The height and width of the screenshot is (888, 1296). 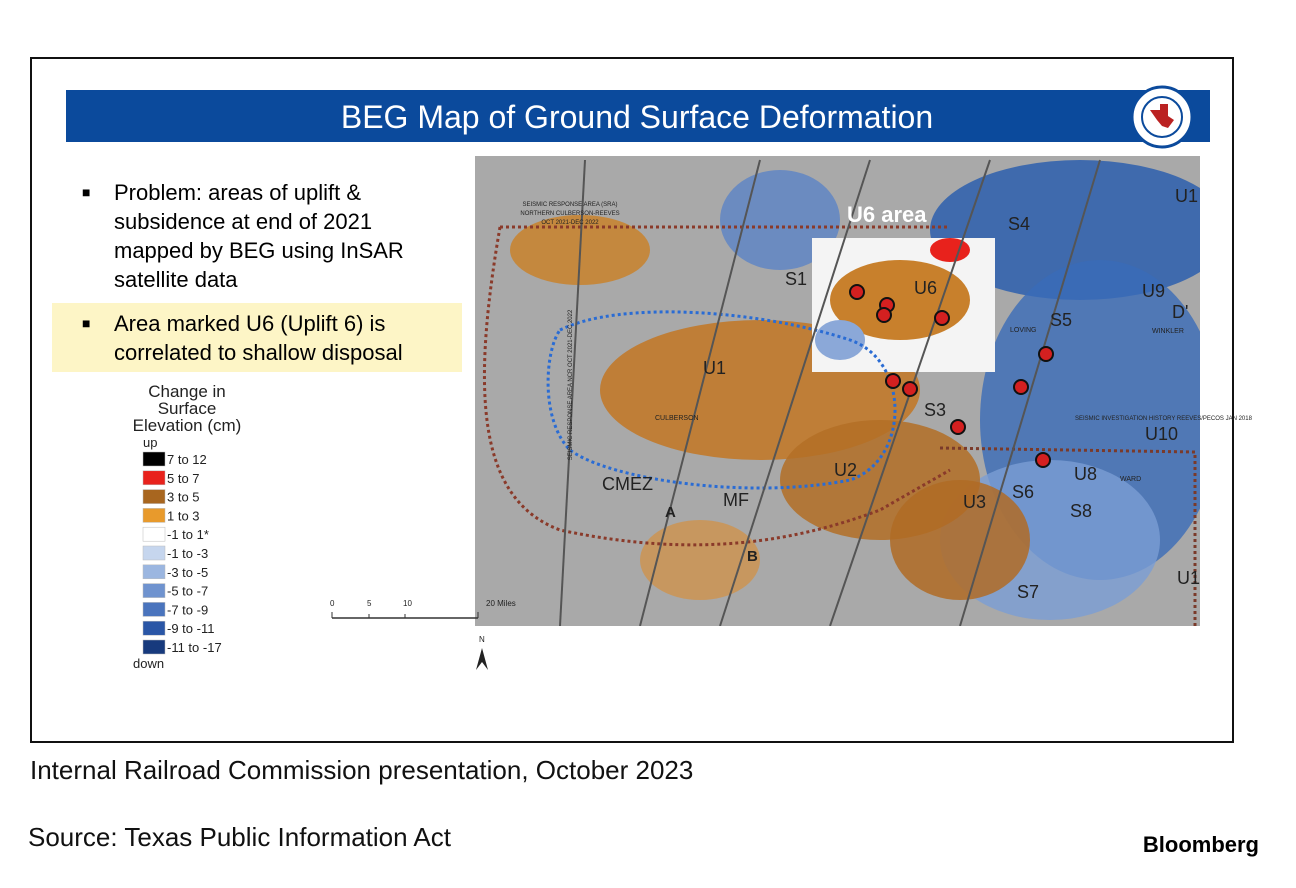 I want to click on map-label: S3, so click(x=935, y=410).